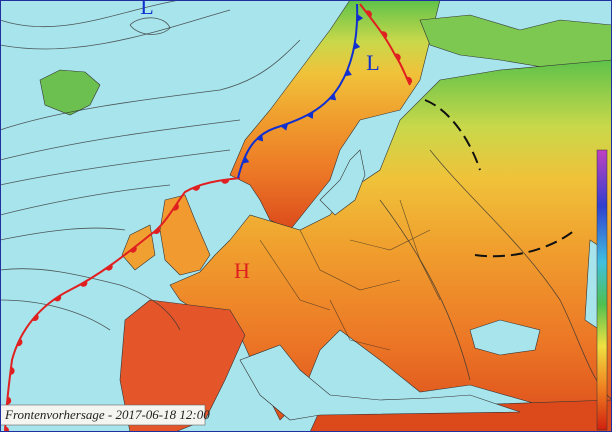  Describe the element at coordinates (350, 275) in the screenshot. I see `borders` at that location.